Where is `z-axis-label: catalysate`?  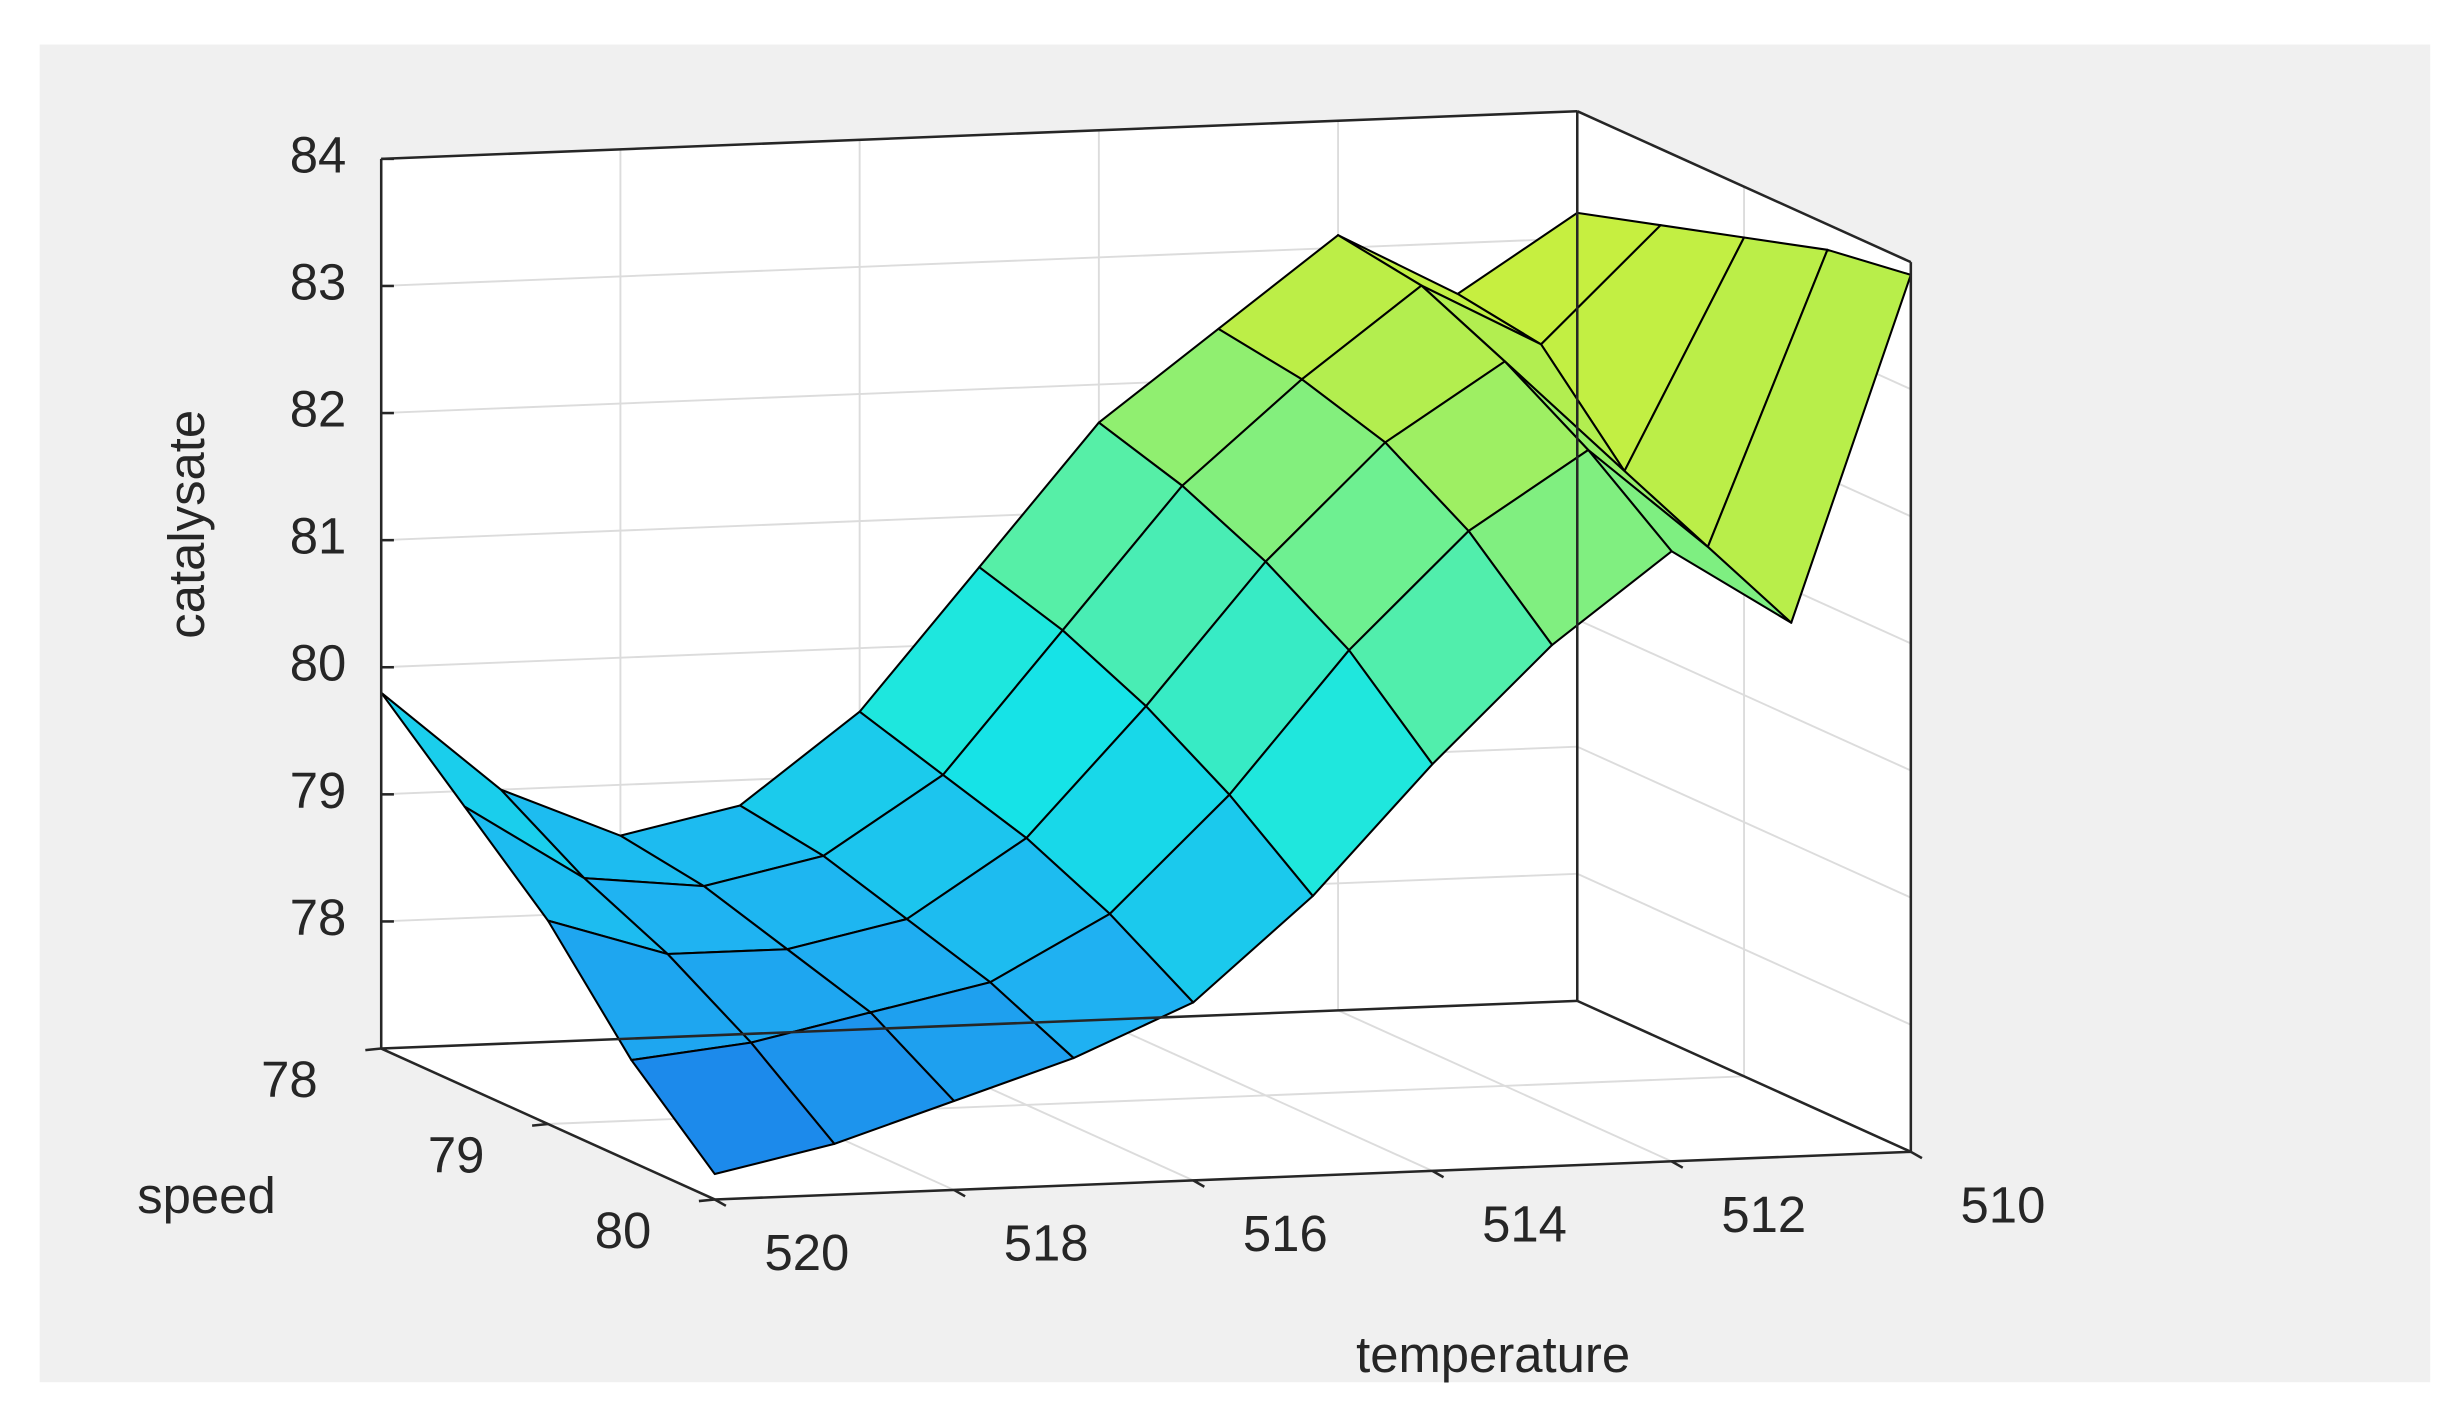
z-axis-label: catalysate is located at coordinates (186, 524).